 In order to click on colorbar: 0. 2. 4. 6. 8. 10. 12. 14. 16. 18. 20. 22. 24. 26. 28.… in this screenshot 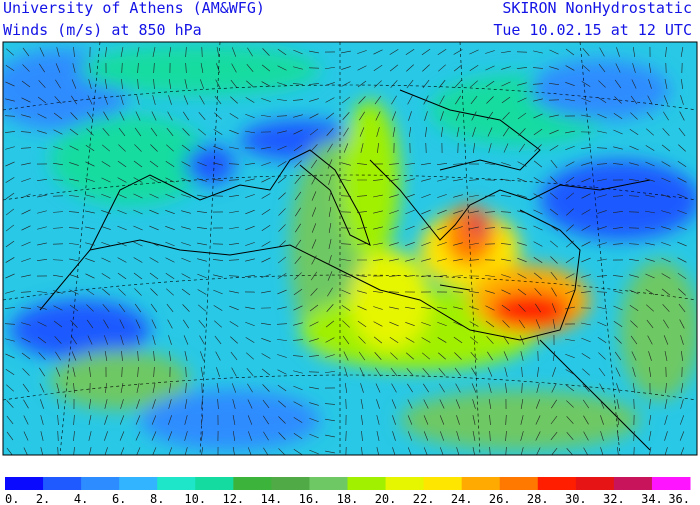, I will do `click(348, 491)`.